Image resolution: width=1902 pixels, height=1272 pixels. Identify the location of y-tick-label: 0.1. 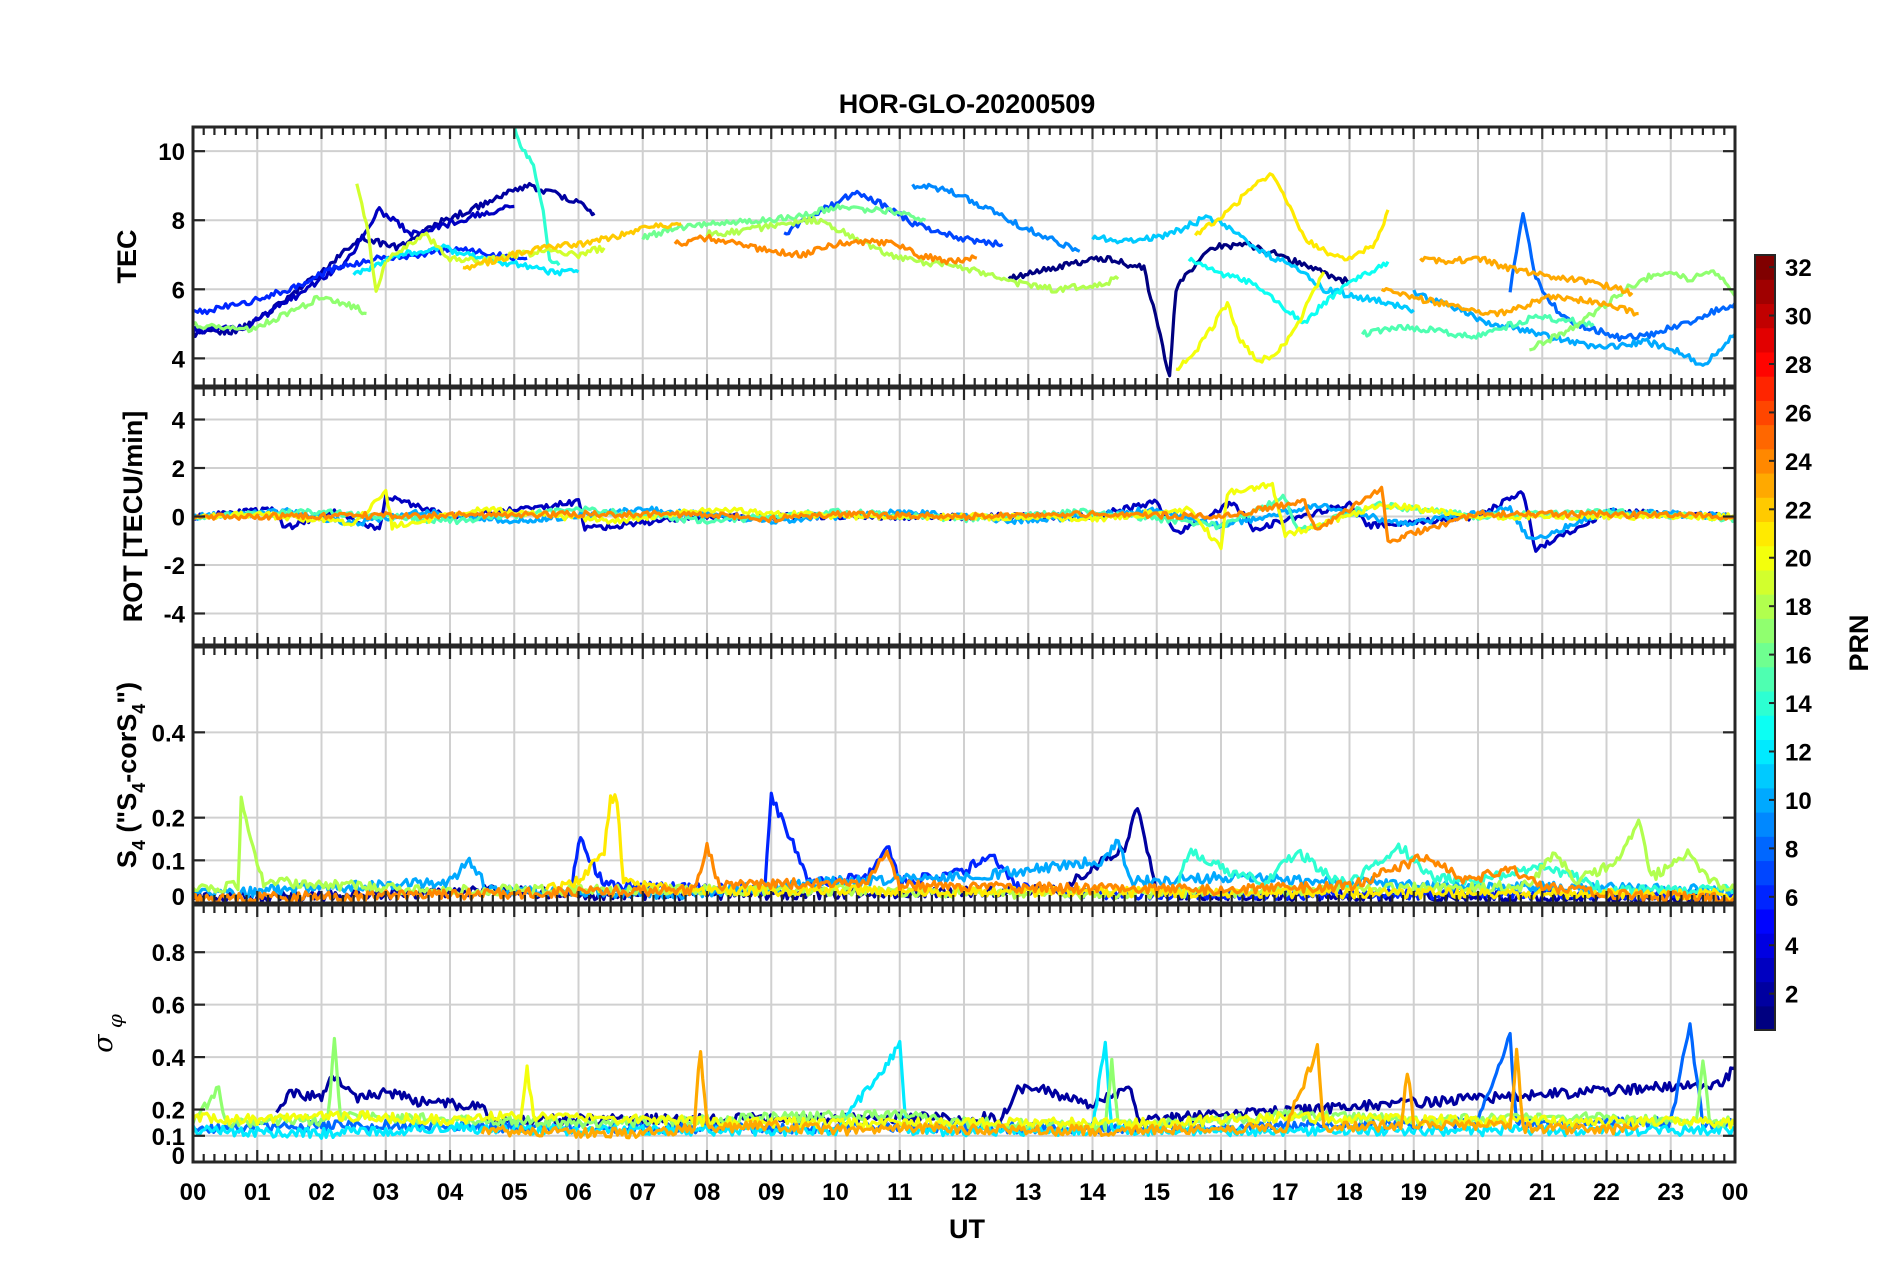
(168, 1137).